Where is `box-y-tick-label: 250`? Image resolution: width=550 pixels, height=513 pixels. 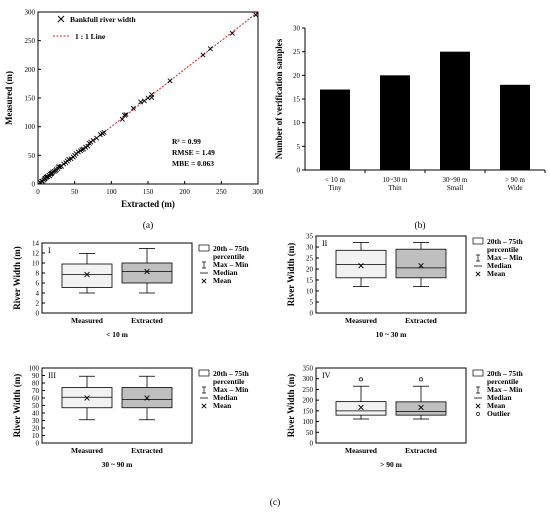 box-y-tick-label: 250 is located at coordinates (308, 390).